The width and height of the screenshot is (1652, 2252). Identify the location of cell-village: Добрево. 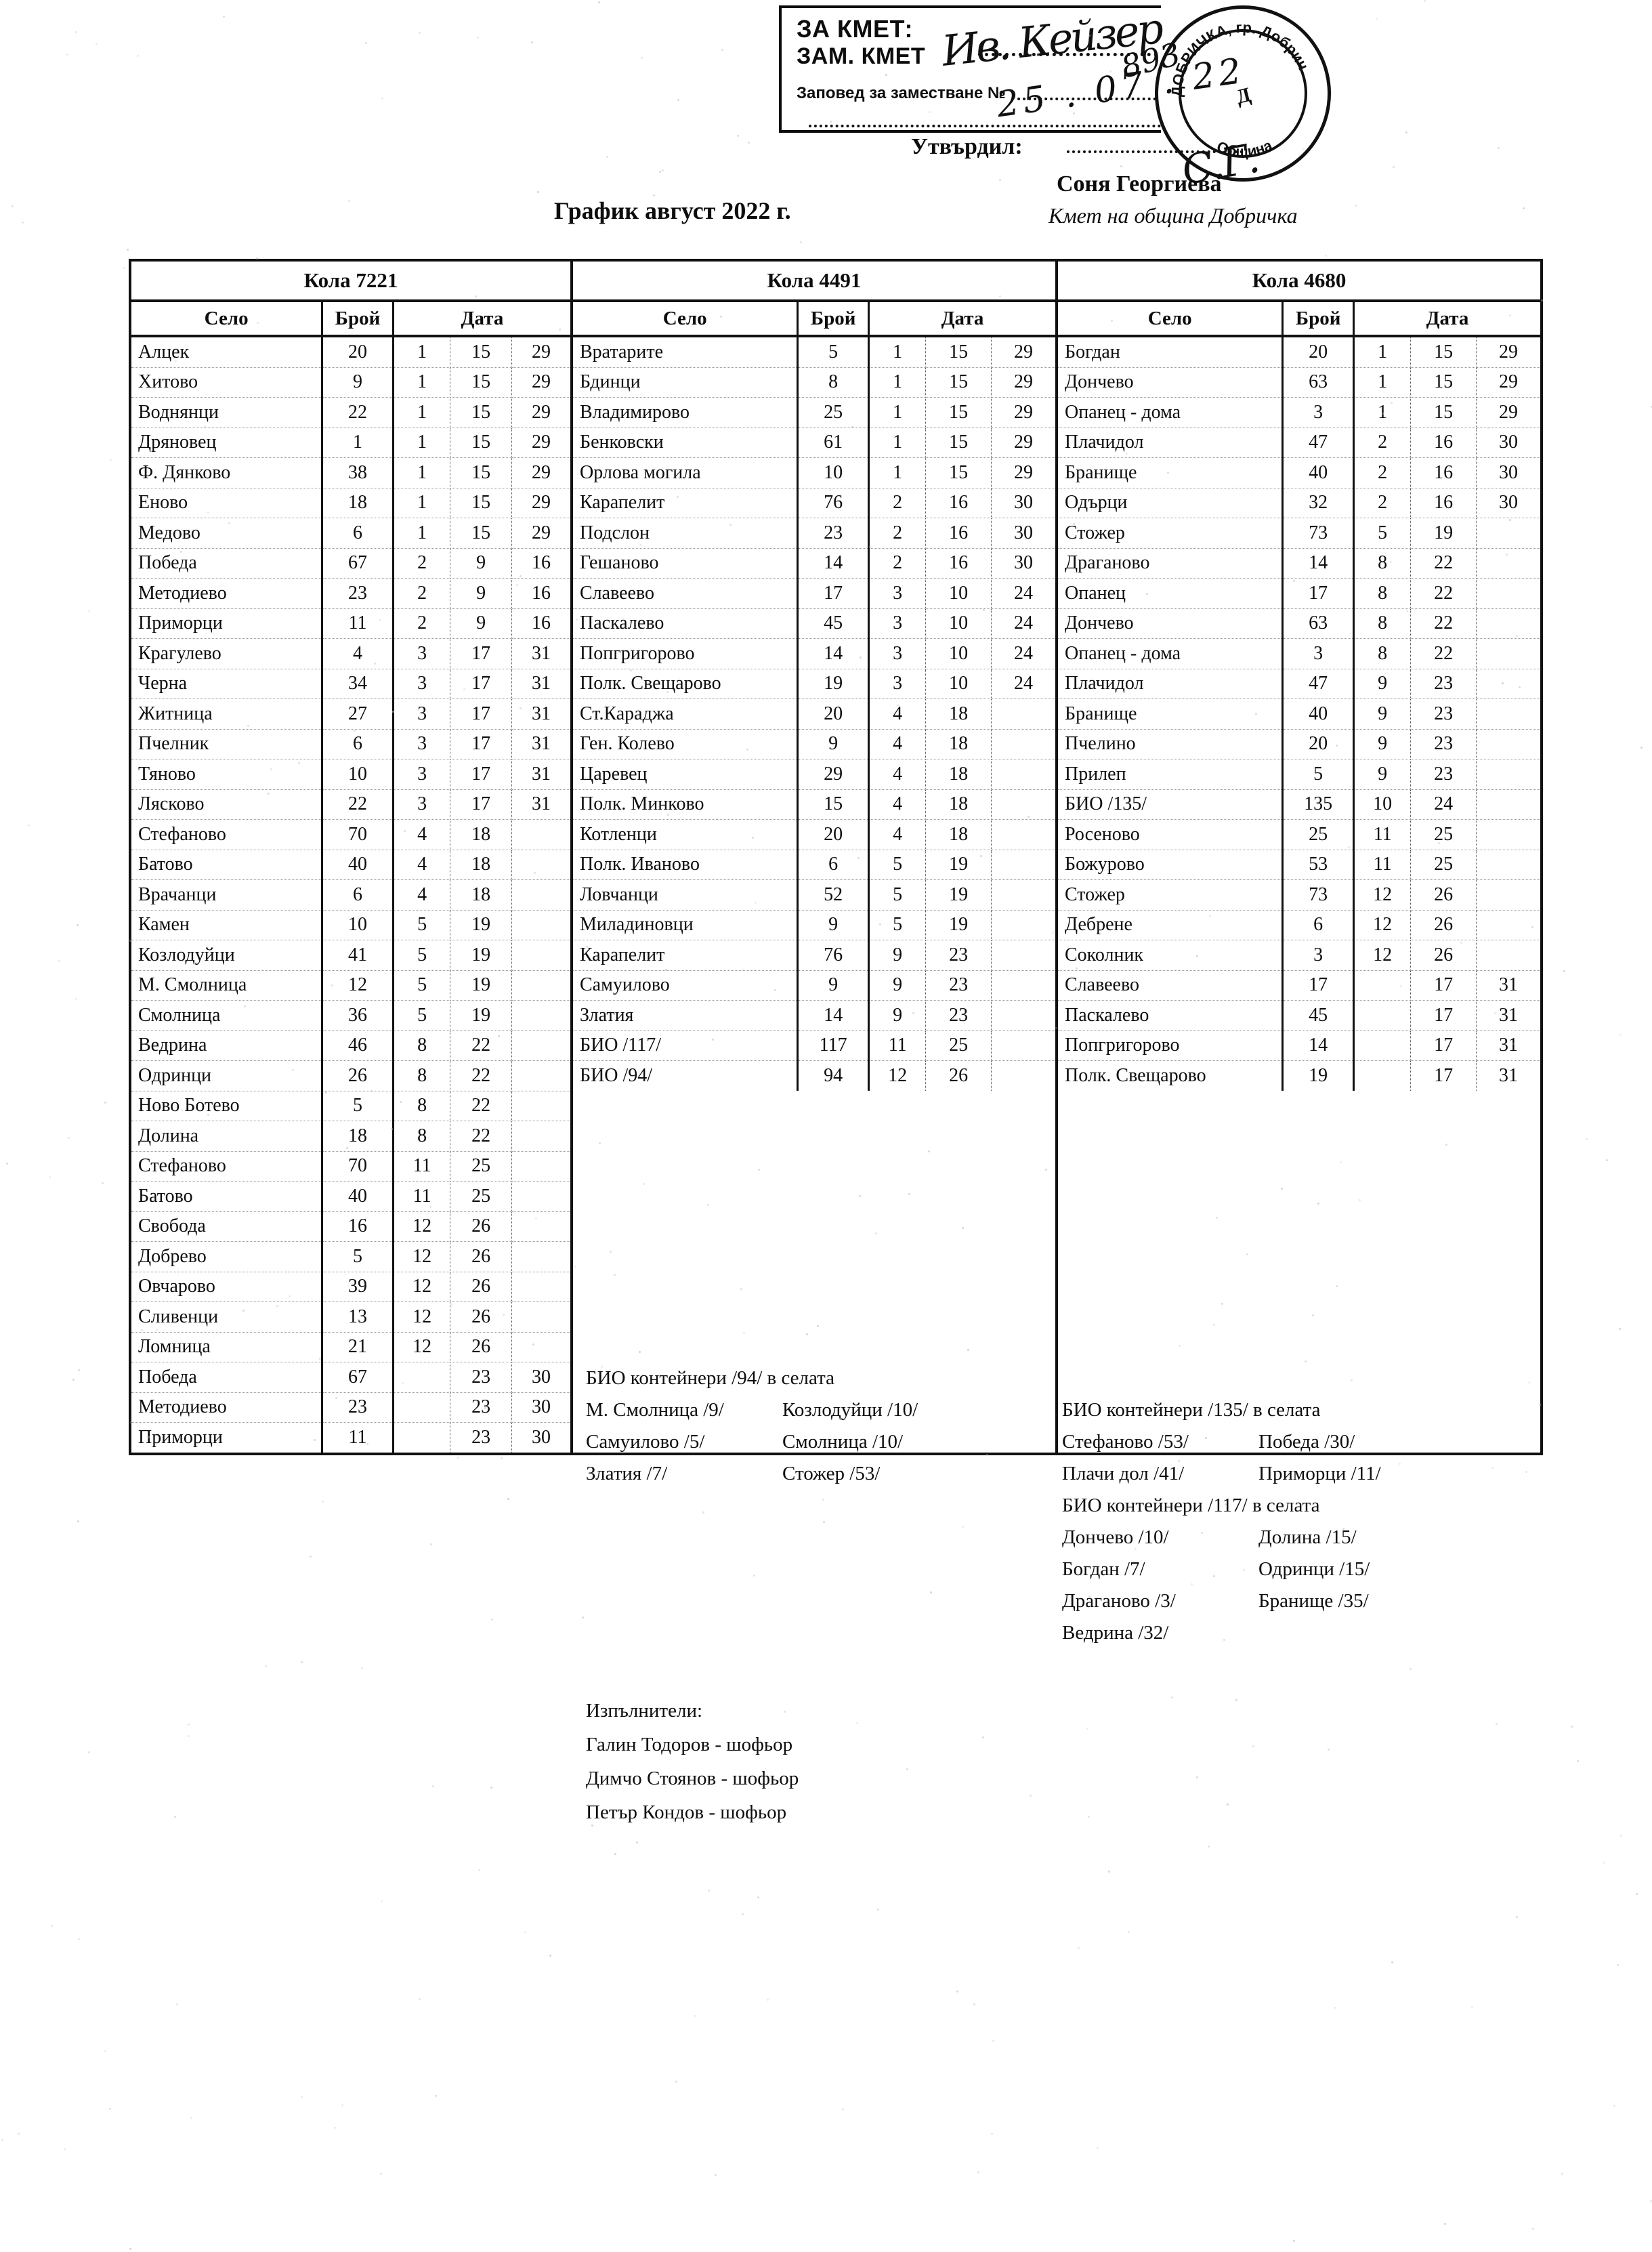
(227, 1256).